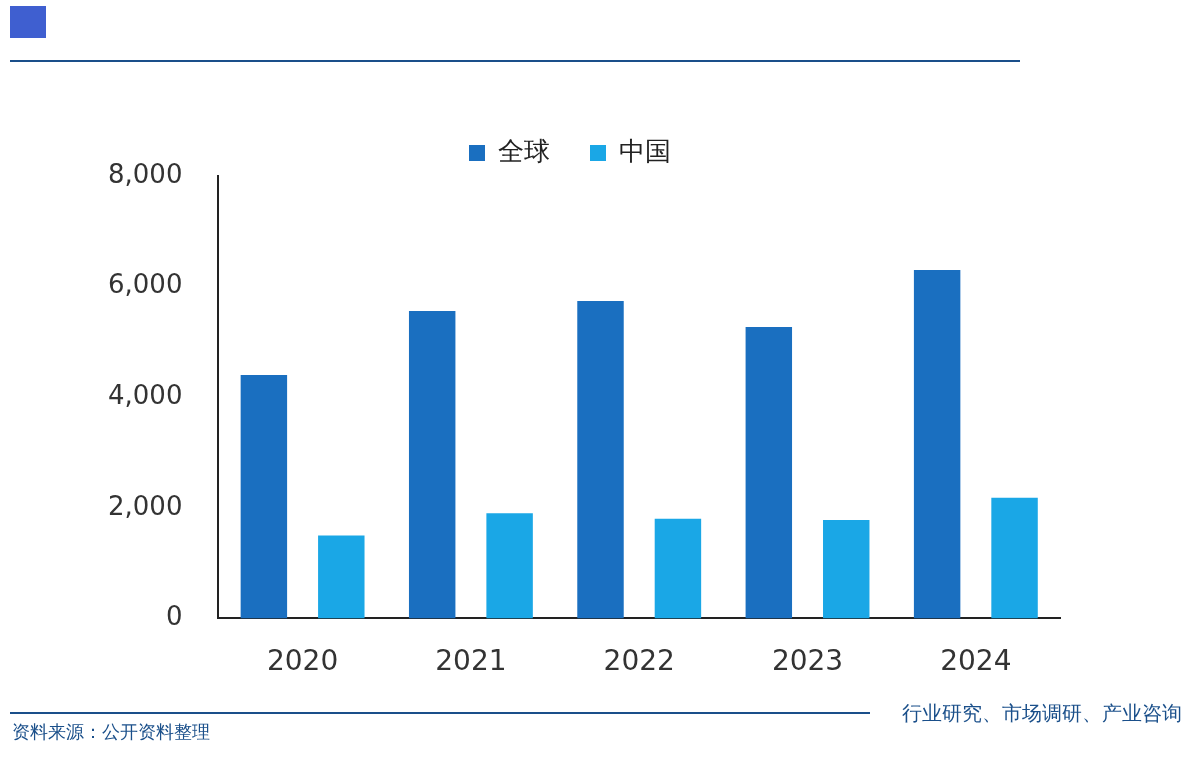  Describe the element at coordinates (145, 173) in the screenshot. I see `y-tick-label: 8,000` at that location.